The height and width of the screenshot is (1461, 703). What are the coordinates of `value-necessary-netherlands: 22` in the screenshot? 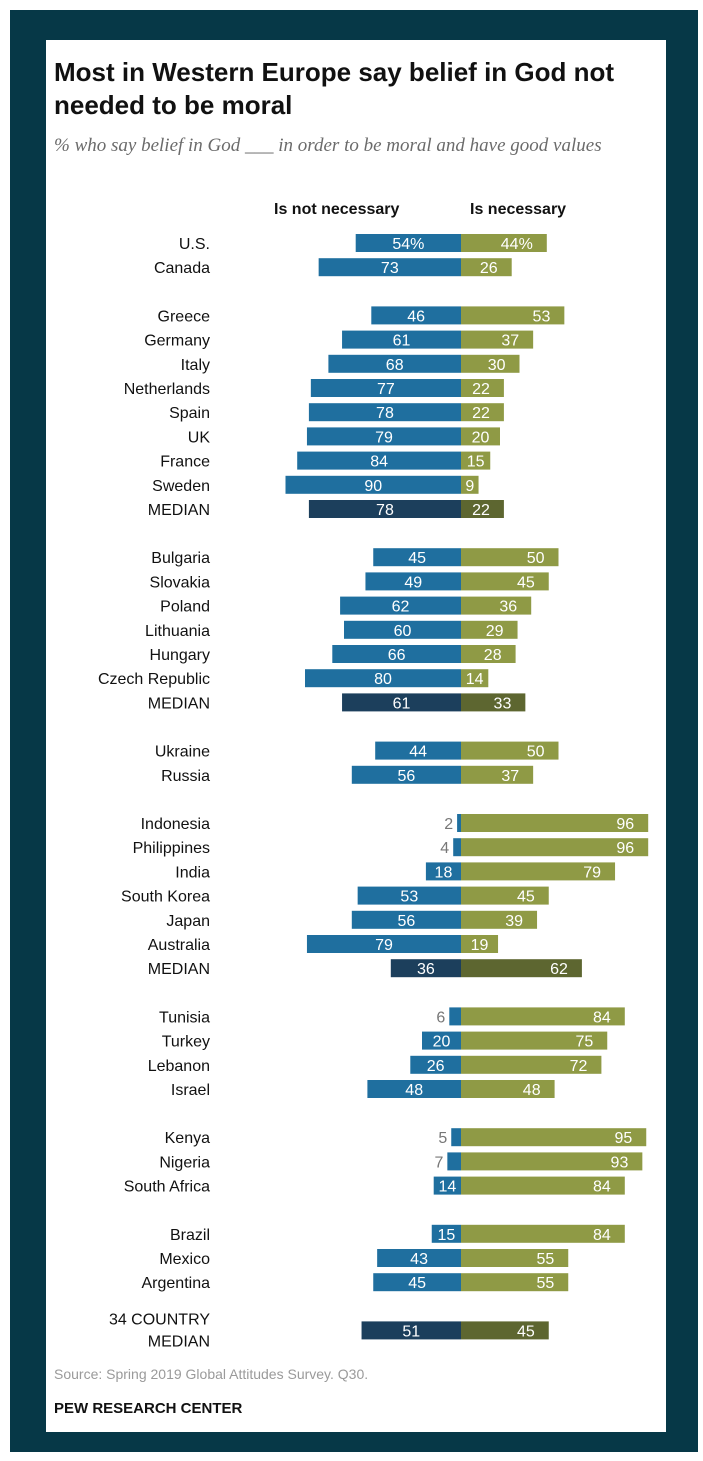 It's located at (481, 389).